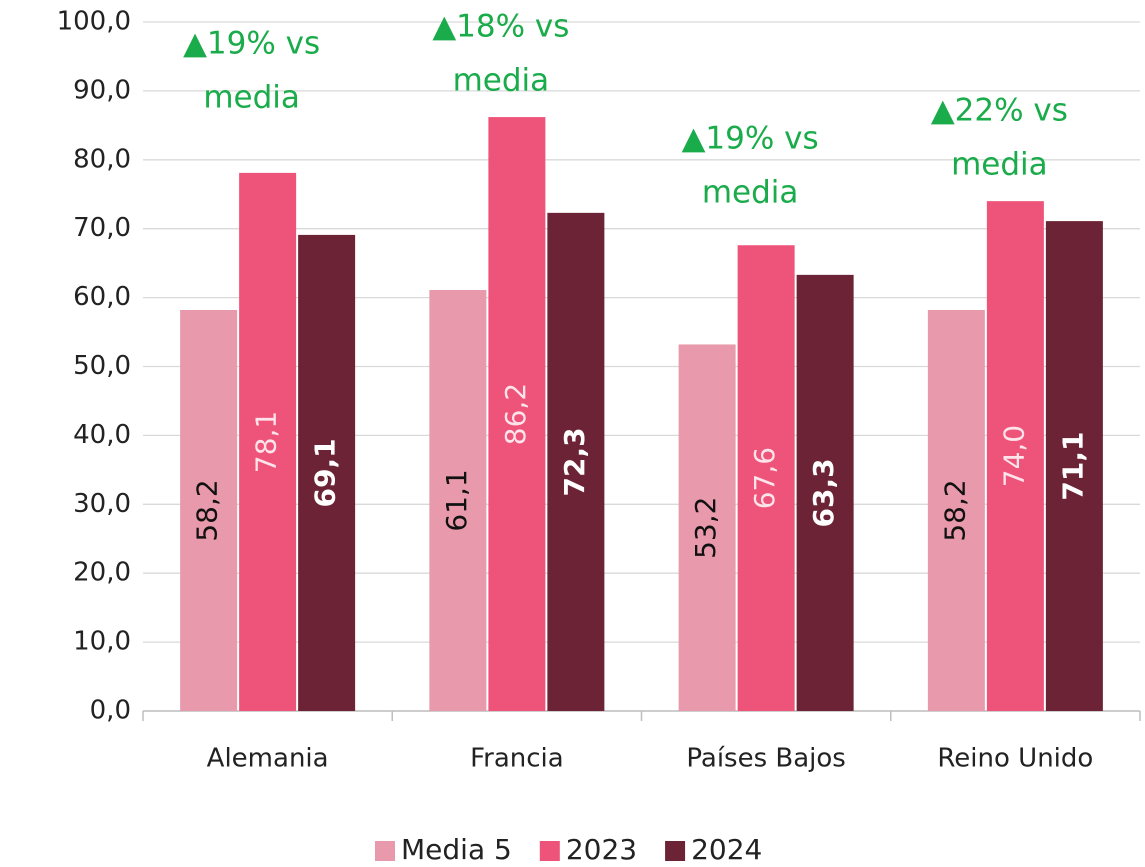 This screenshot has height=867, width=1145. I want to click on data-label: 53,2, so click(705, 528).